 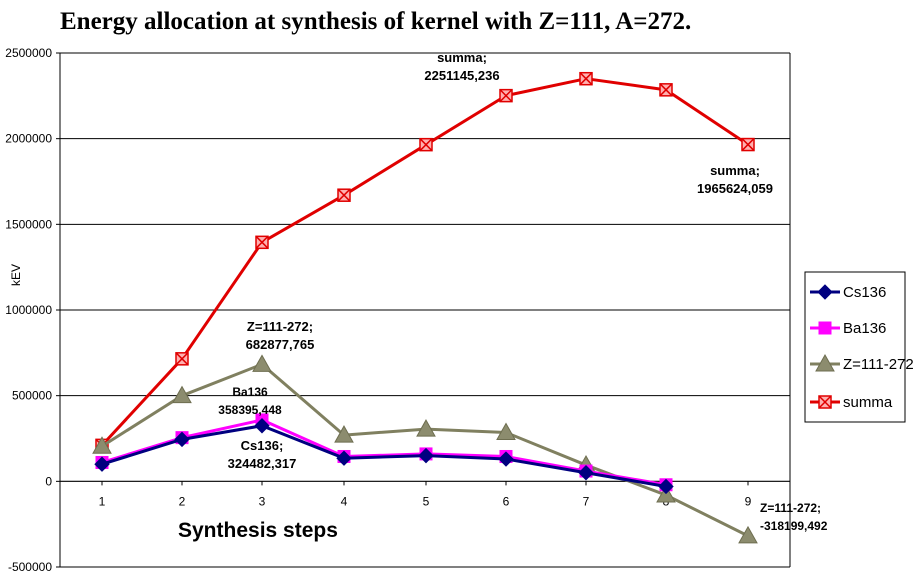 I want to click on data-label: Cs136; 324482,317, so click(x=262, y=454).